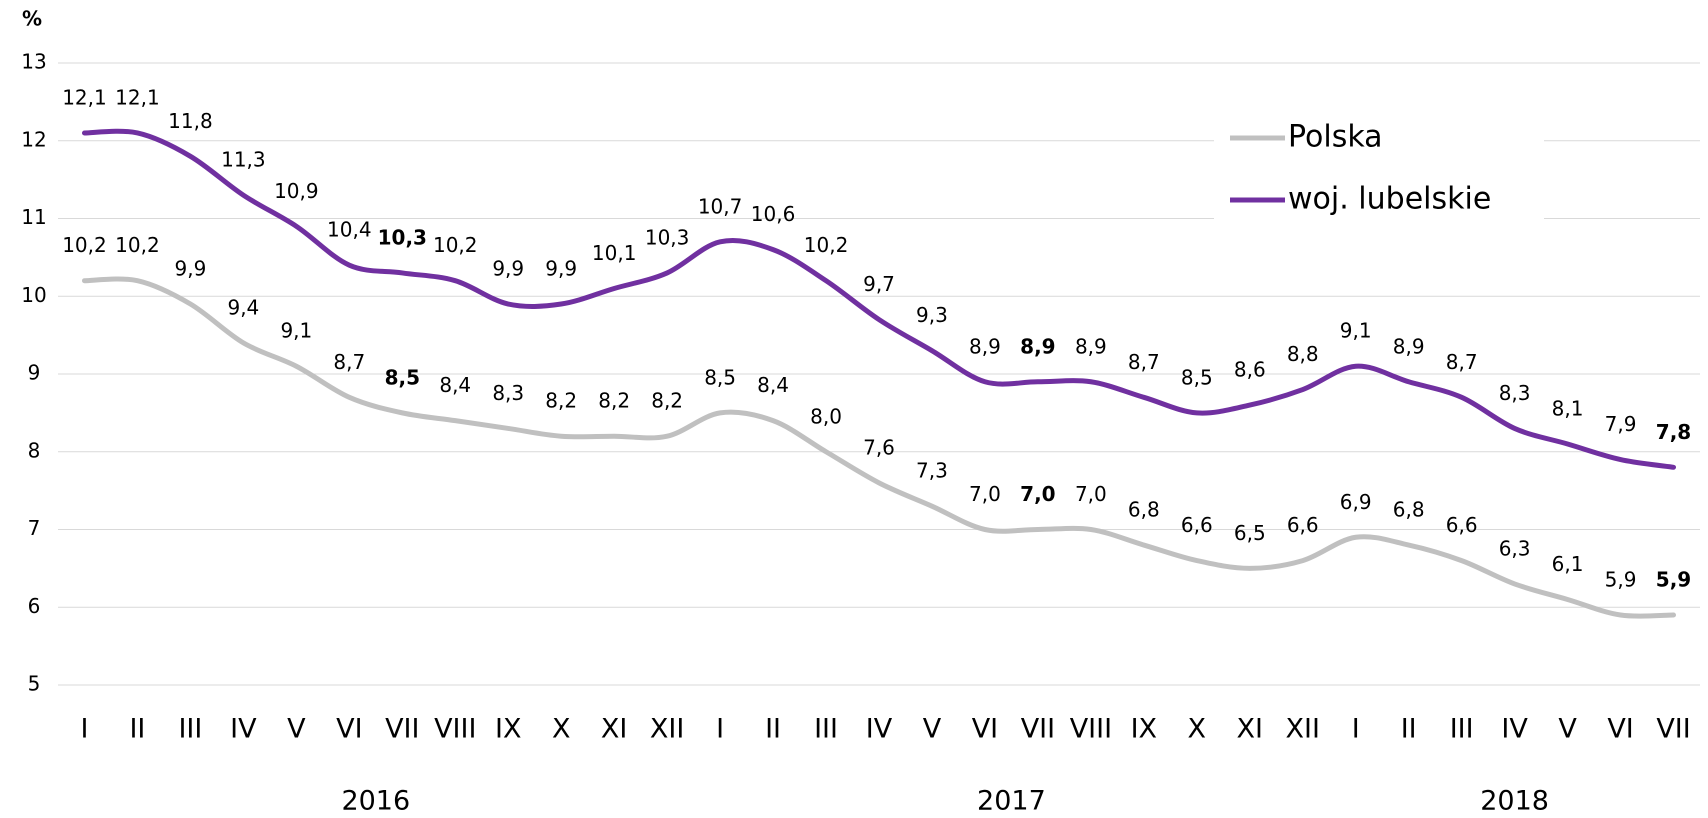 The image size is (1708, 818). What do you see at coordinates (826, 416) in the screenshot?
I see `data-label: 8,0` at bounding box center [826, 416].